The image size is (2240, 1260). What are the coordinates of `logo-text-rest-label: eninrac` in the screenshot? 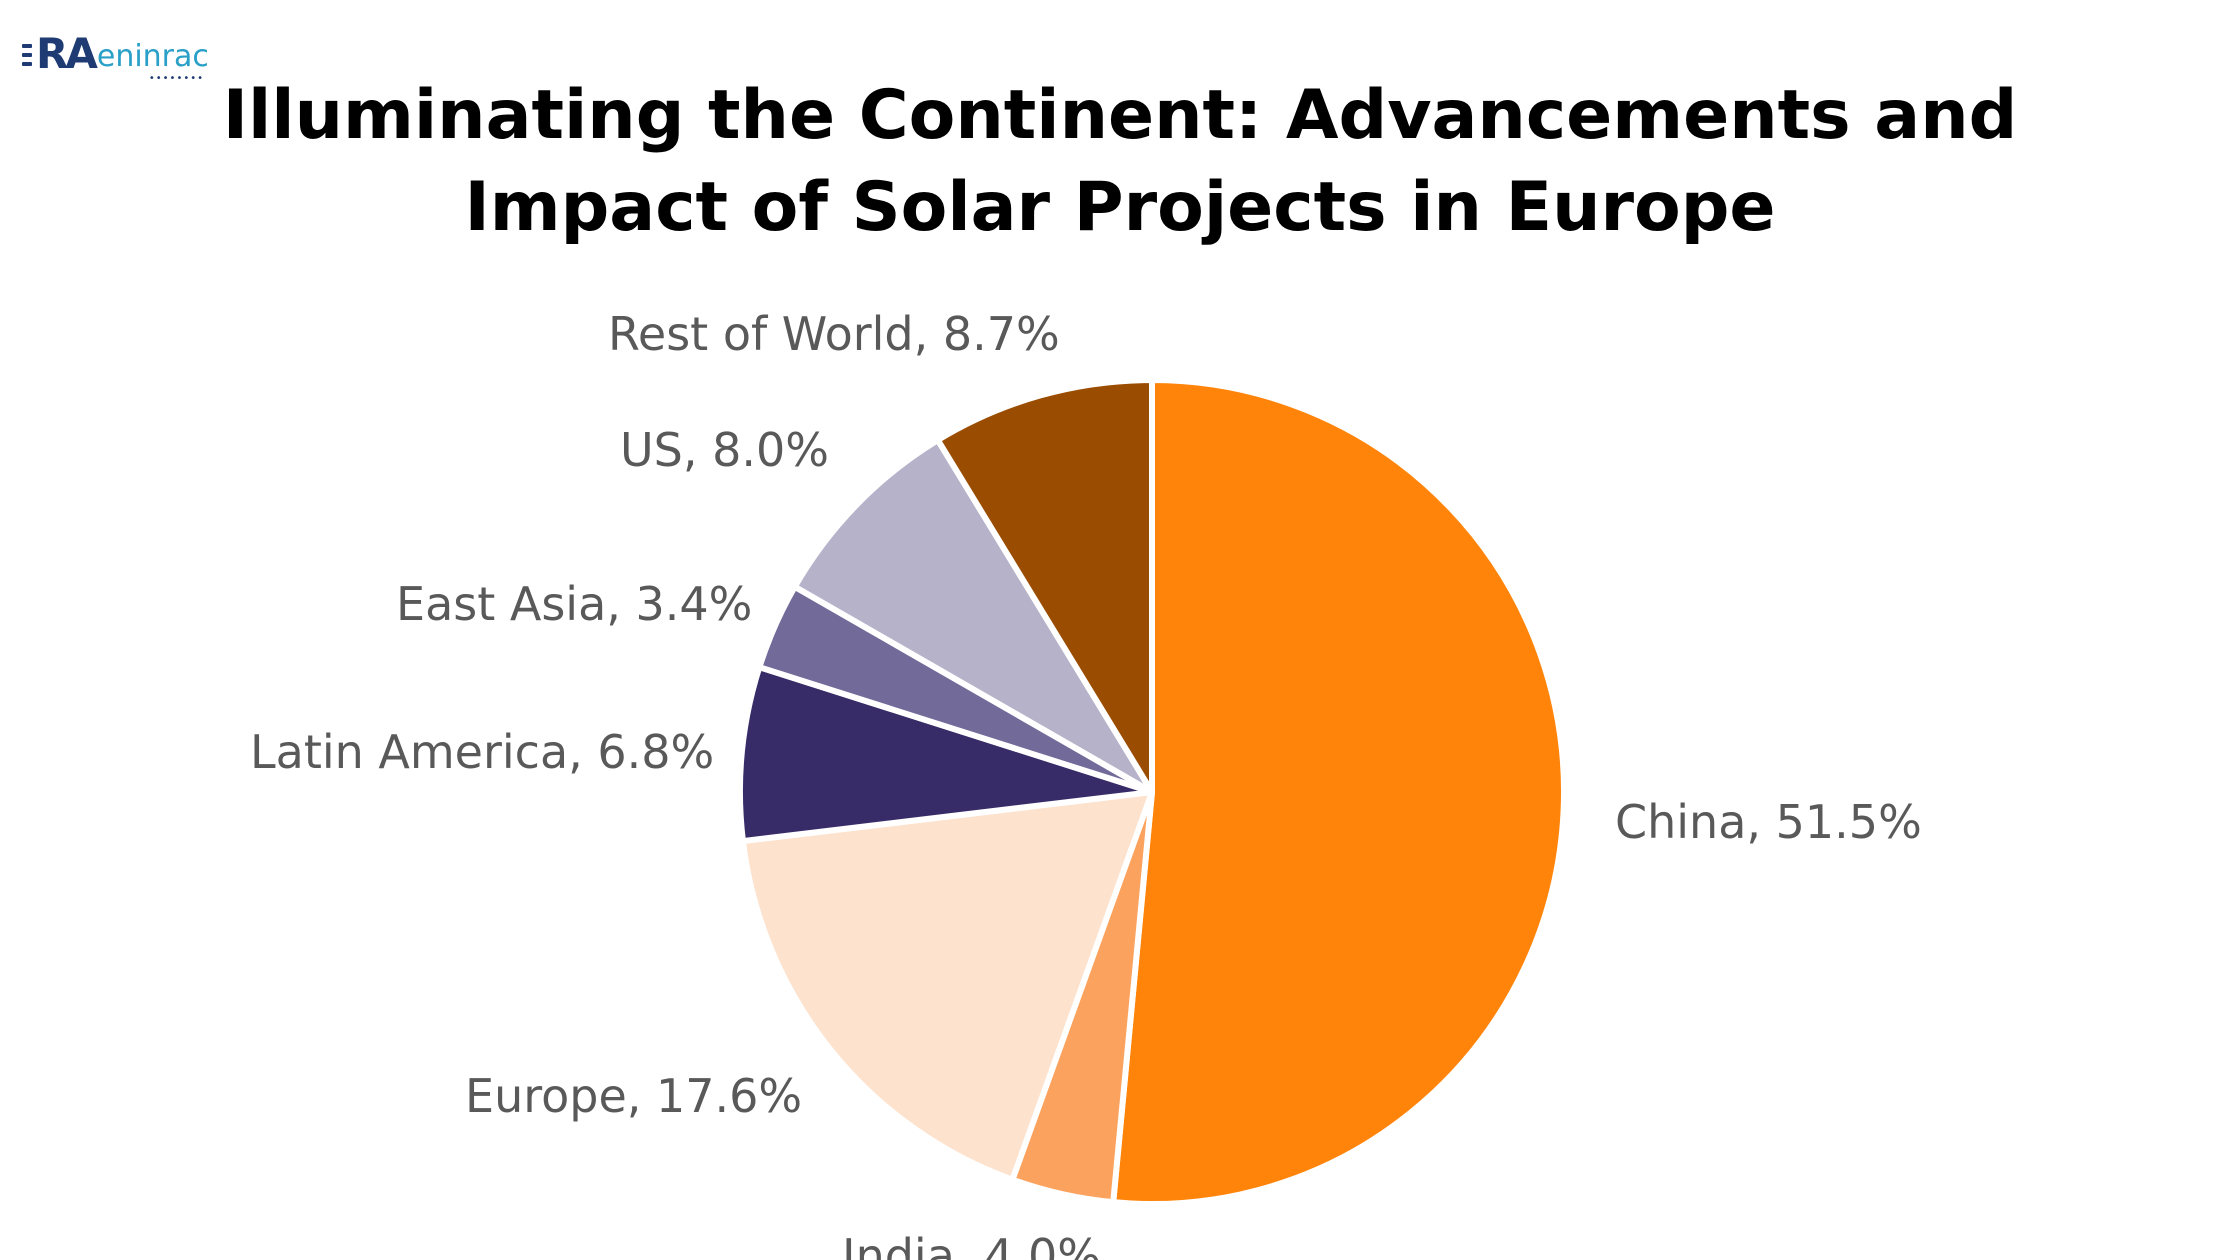 It's located at (152, 56).